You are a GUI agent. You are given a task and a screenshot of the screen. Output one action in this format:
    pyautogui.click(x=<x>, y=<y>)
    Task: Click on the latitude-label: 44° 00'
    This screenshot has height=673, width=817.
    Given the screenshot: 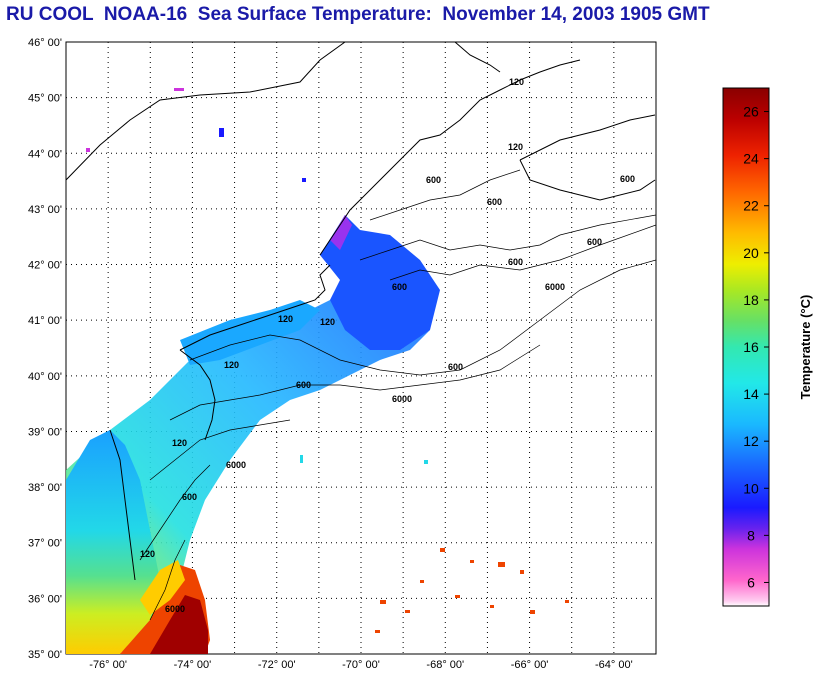 What is the action you would take?
    pyautogui.click(x=45, y=154)
    